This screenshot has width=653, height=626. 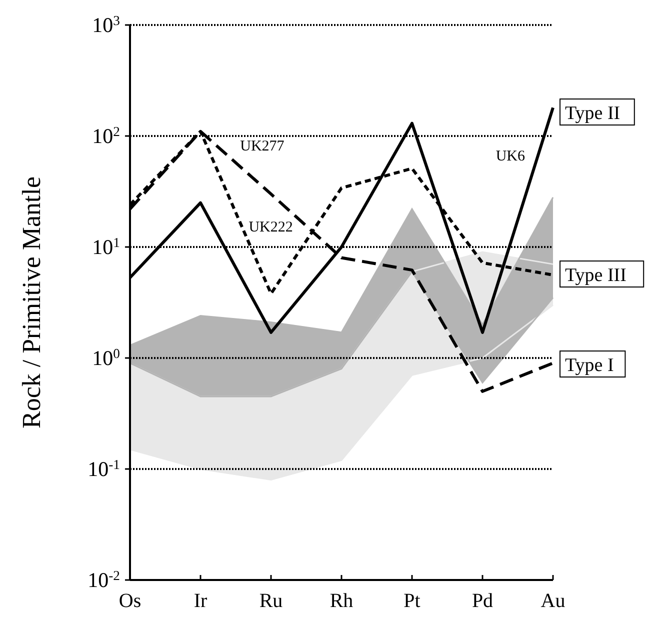 What do you see at coordinates (342, 601) in the screenshot?
I see `x-tick-label: Rh` at bounding box center [342, 601].